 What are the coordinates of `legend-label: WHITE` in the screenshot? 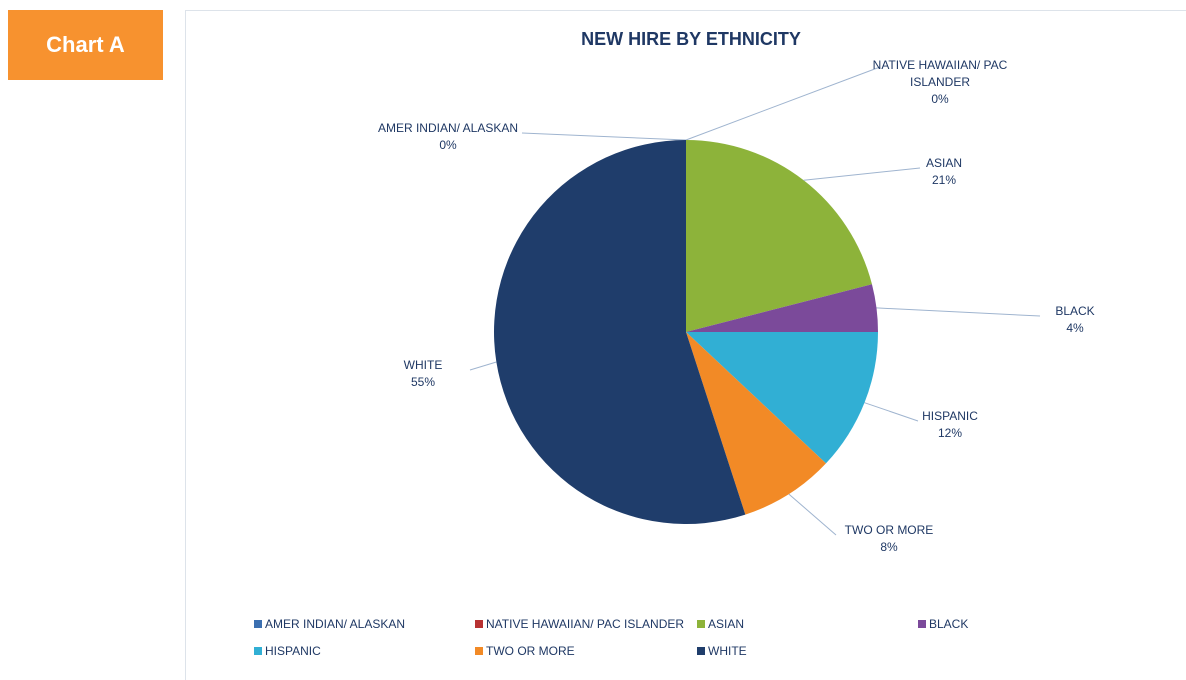 It's located at (727, 651).